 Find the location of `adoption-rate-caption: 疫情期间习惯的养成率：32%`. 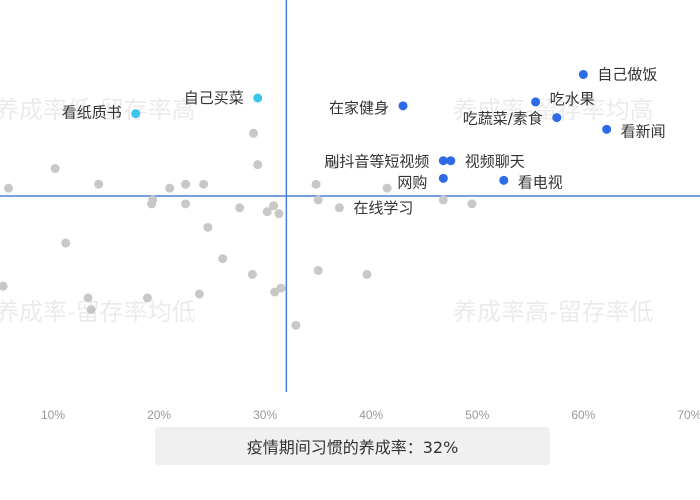

adoption-rate-caption: 疫情期间习惯的养成率：32% is located at coordinates (352, 446).